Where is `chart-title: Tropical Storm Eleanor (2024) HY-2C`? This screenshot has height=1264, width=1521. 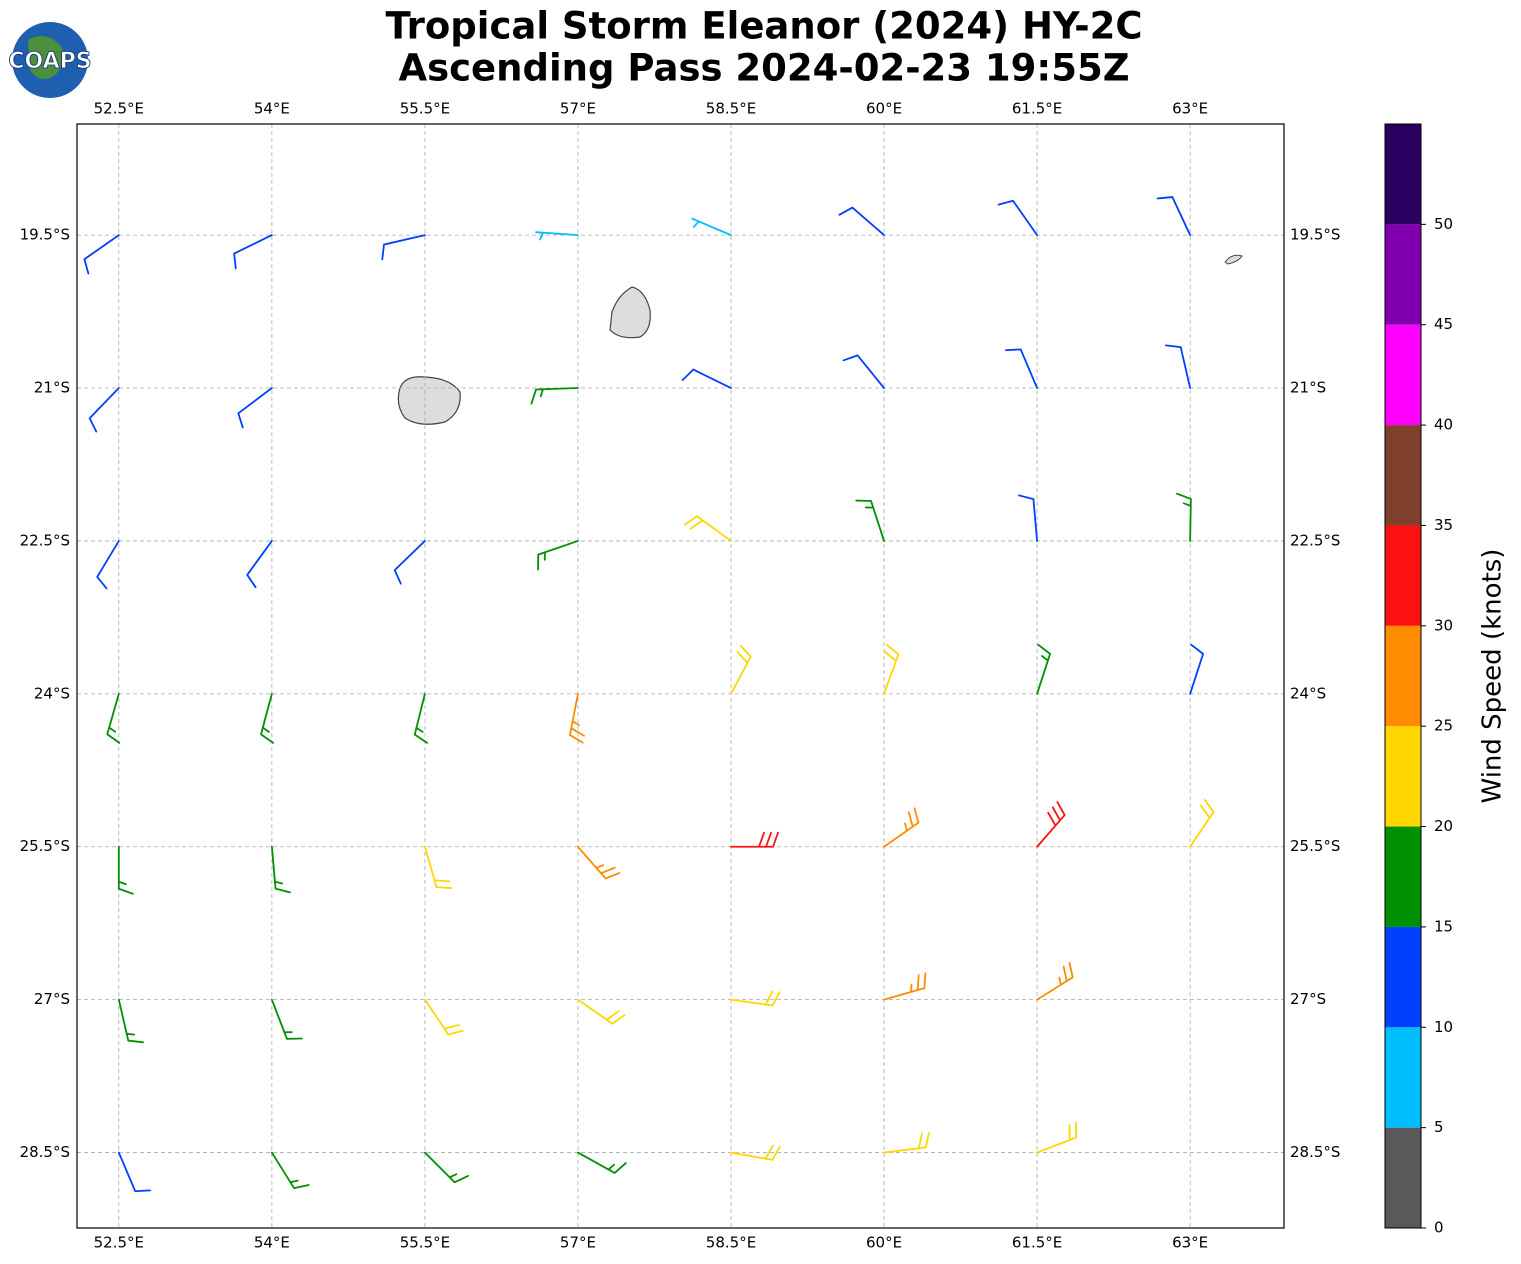
chart-title: Tropical Storm Eleanor (2024) HY-2C is located at coordinates (763, 26).